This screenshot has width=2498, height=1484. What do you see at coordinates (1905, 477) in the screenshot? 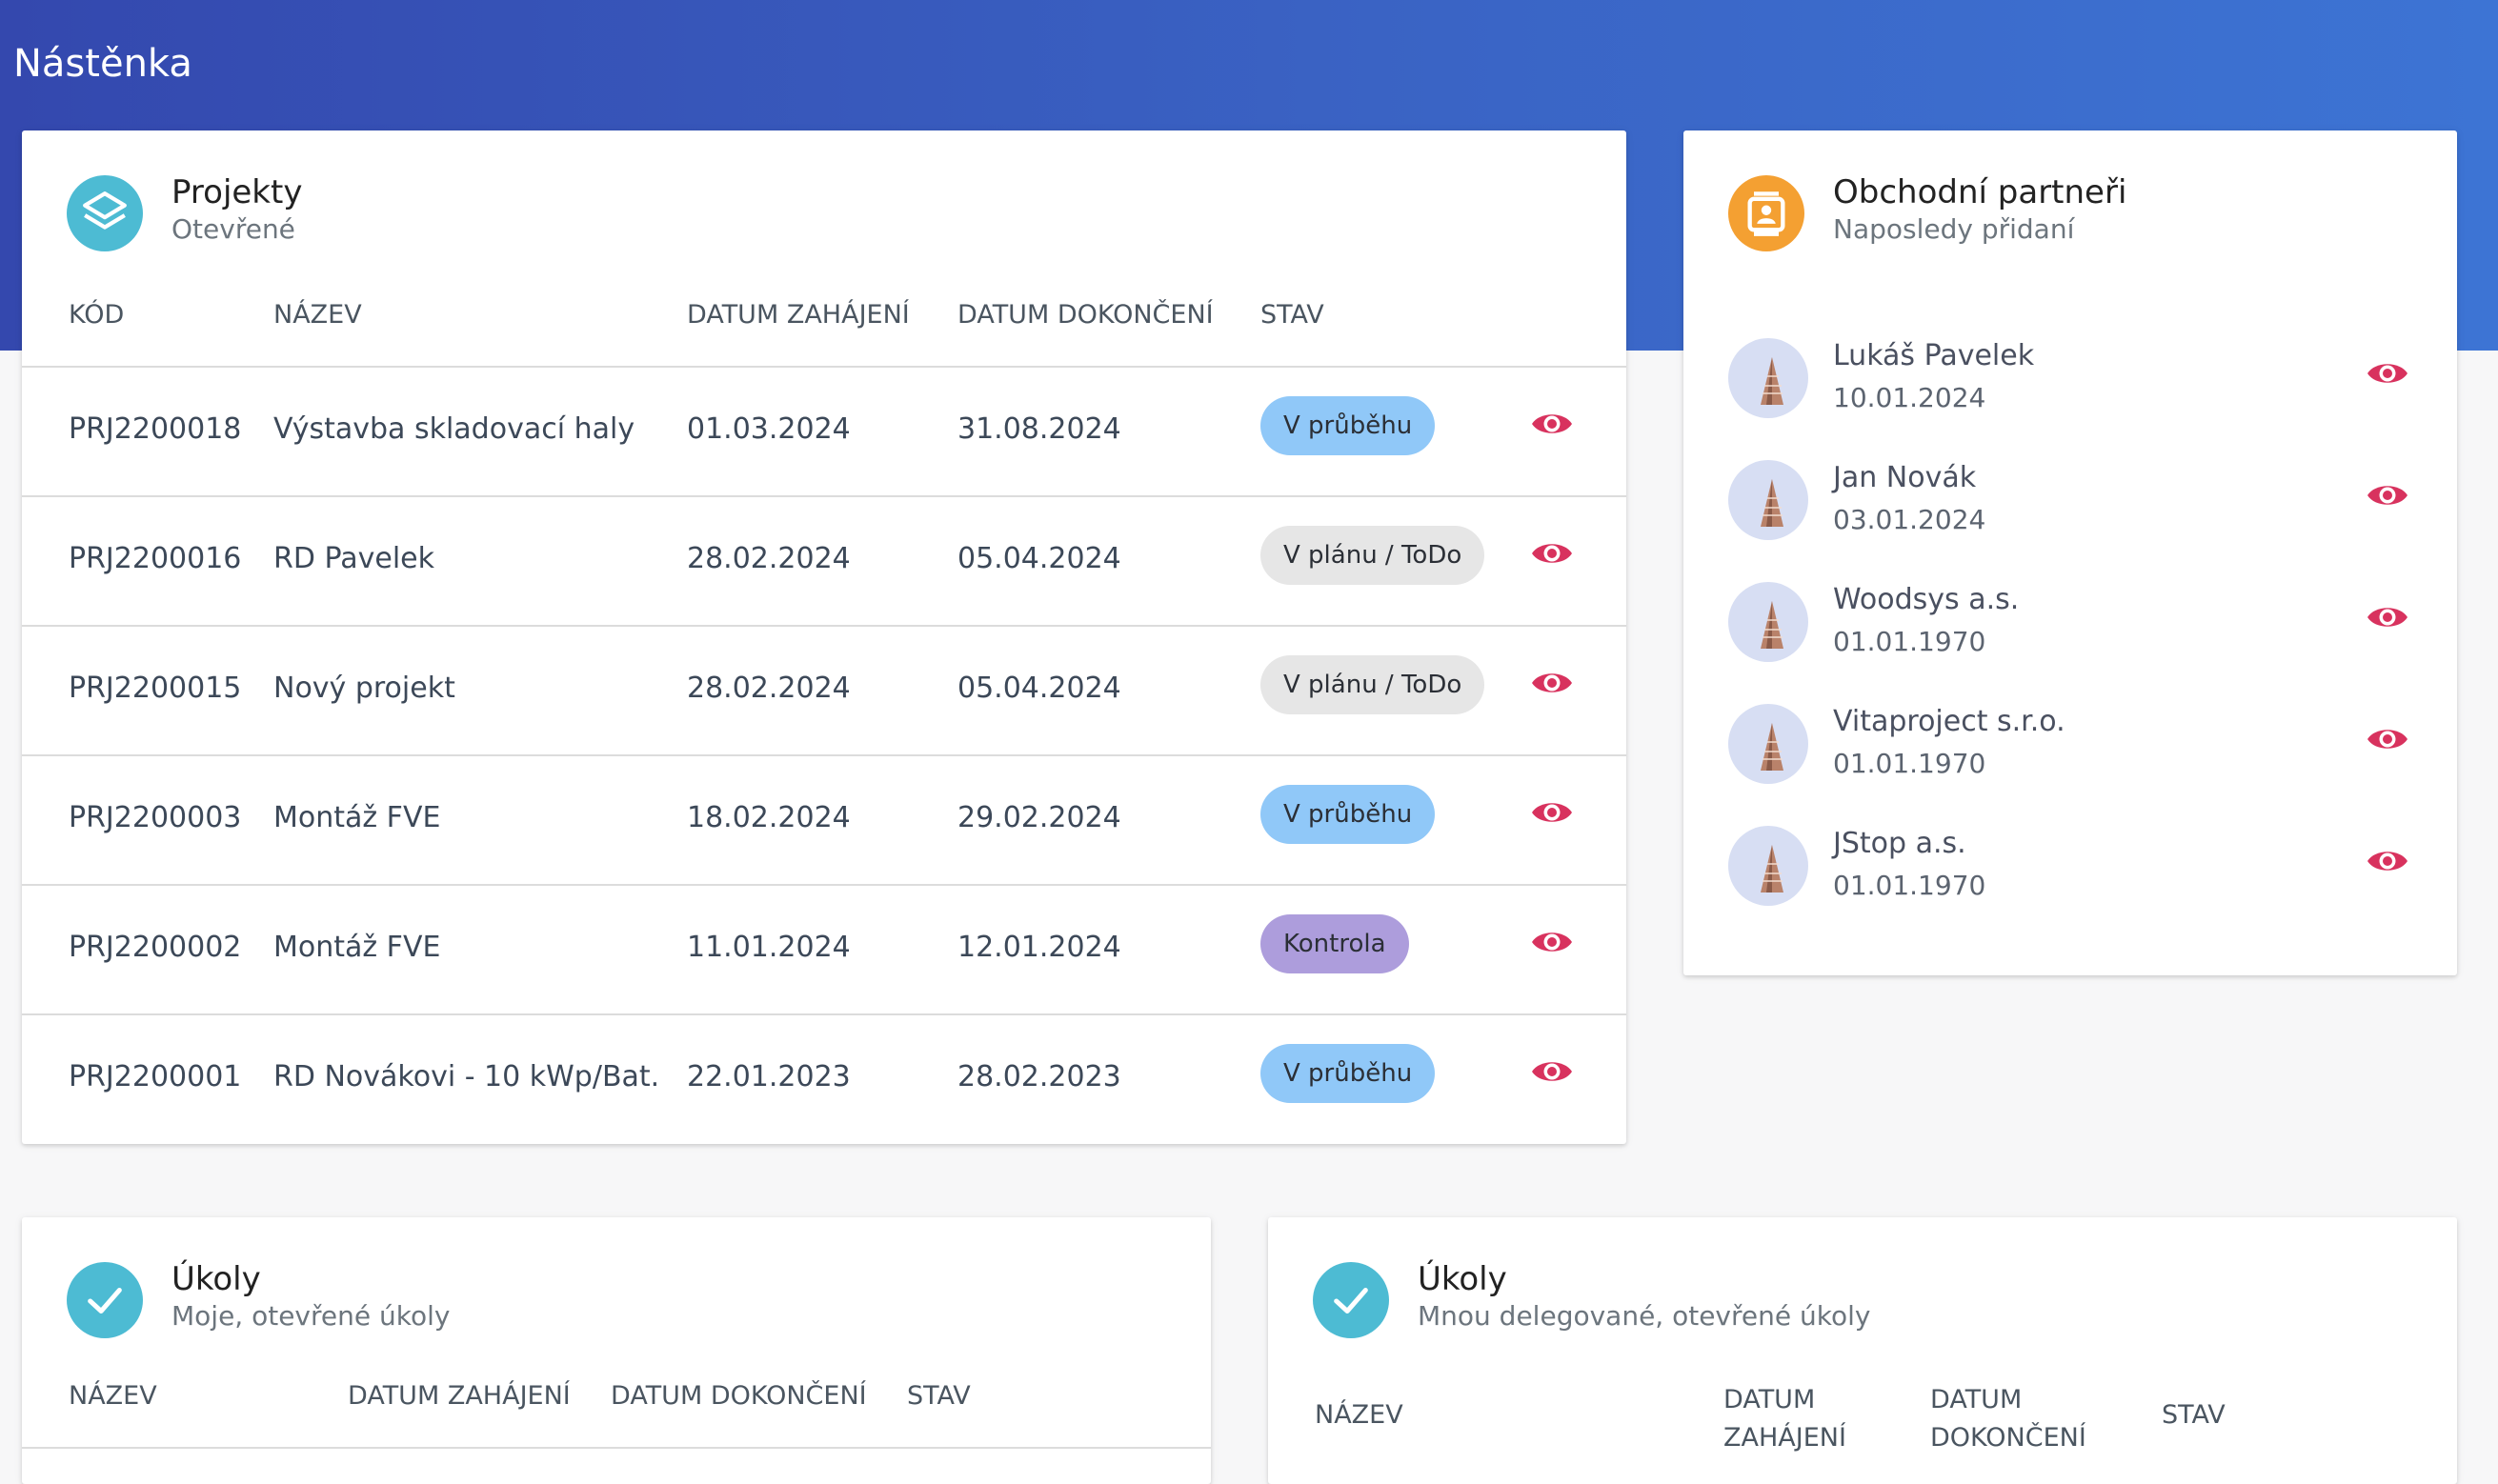
I see `partner-name: Jan Novák` at bounding box center [1905, 477].